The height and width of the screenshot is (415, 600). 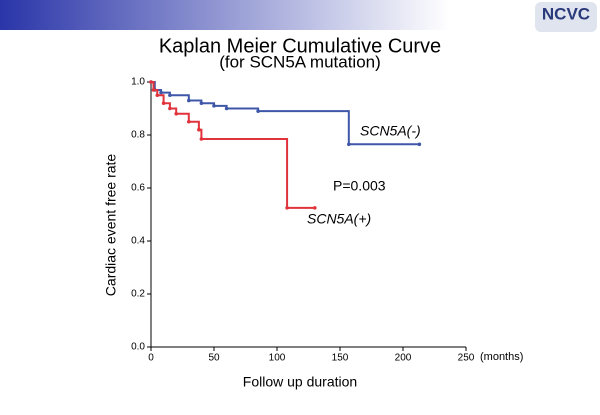 I want to click on legend-label: SCN5A(-), so click(x=390, y=131).